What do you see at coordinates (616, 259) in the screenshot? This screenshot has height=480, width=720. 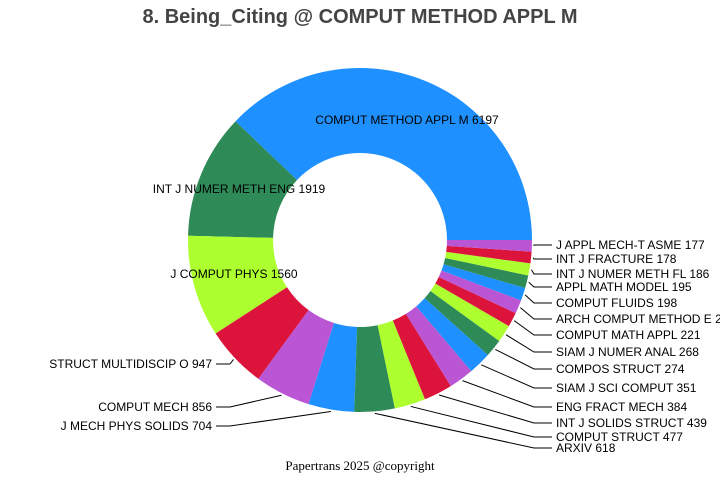 I see `slice-label: INT J FRACTURE 178` at bounding box center [616, 259].